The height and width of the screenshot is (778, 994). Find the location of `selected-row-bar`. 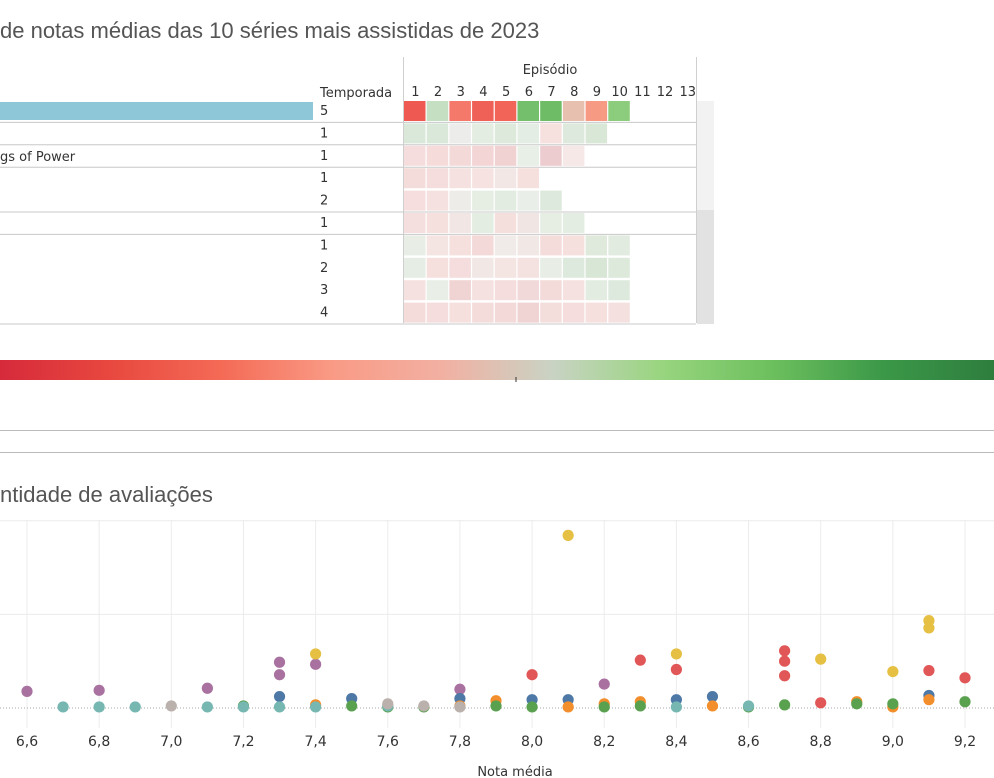

selected-row-bar is located at coordinates (156, 111).